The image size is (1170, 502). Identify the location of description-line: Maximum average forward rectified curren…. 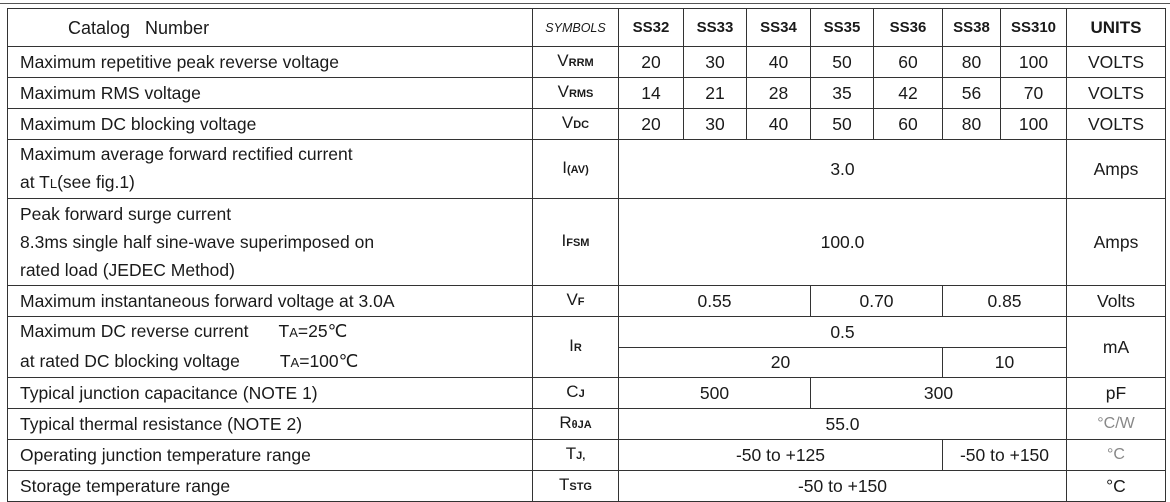
(186, 154).